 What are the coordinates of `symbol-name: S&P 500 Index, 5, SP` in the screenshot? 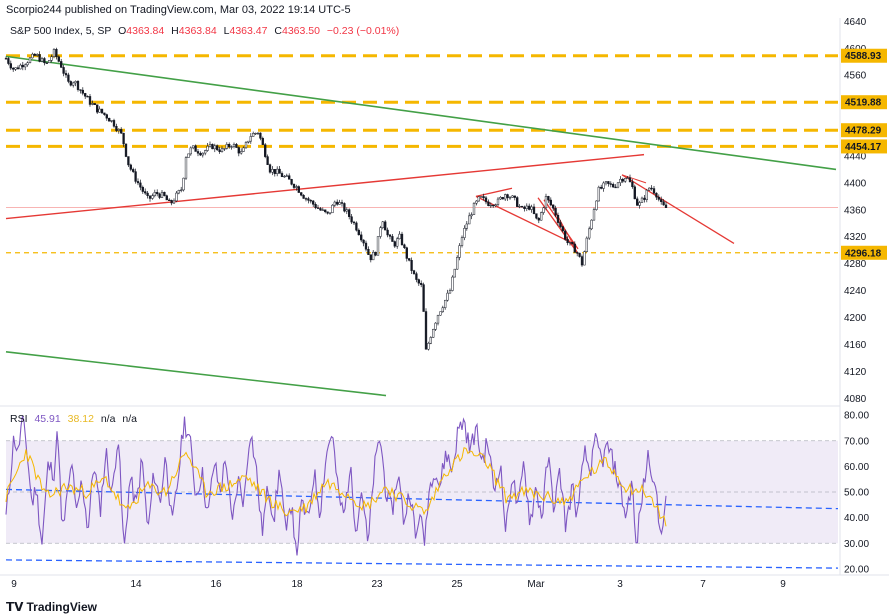 It's located at (61, 31).